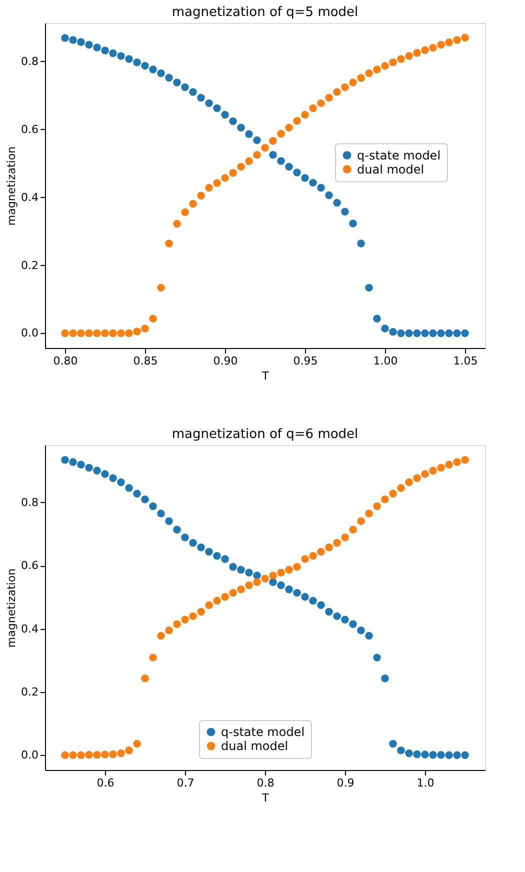 This screenshot has width=525, height=872. I want to click on y-tick-label: 0.4, so click(29, 629).